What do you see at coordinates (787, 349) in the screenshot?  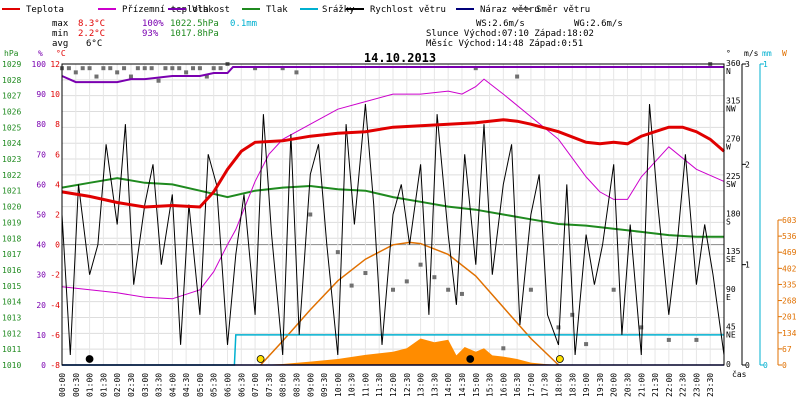 I see `tick-w: 67` at bounding box center [787, 349].